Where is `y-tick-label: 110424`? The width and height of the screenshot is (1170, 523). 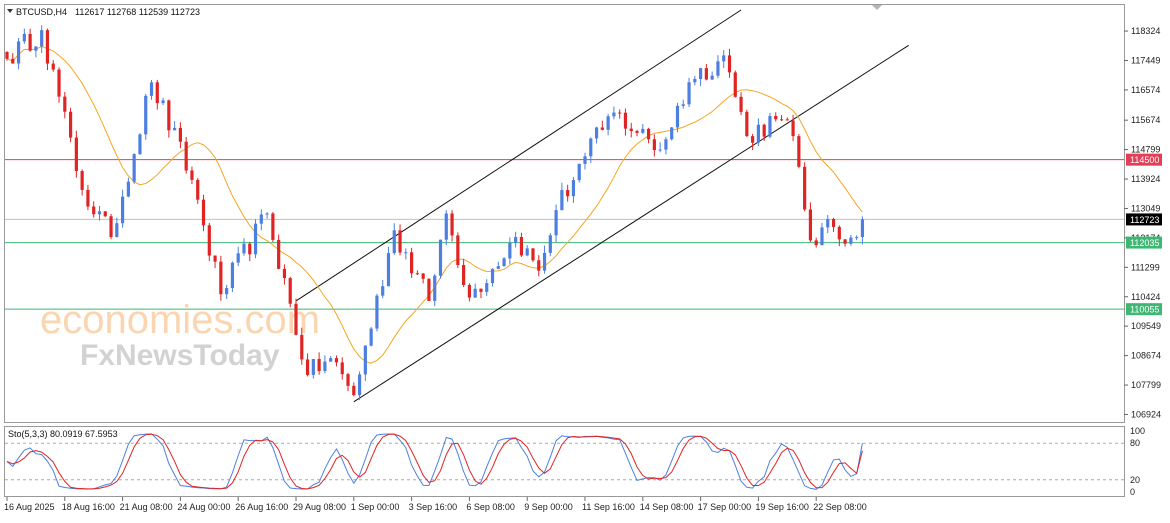
y-tick-label: 110424 is located at coordinates (1145, 297).